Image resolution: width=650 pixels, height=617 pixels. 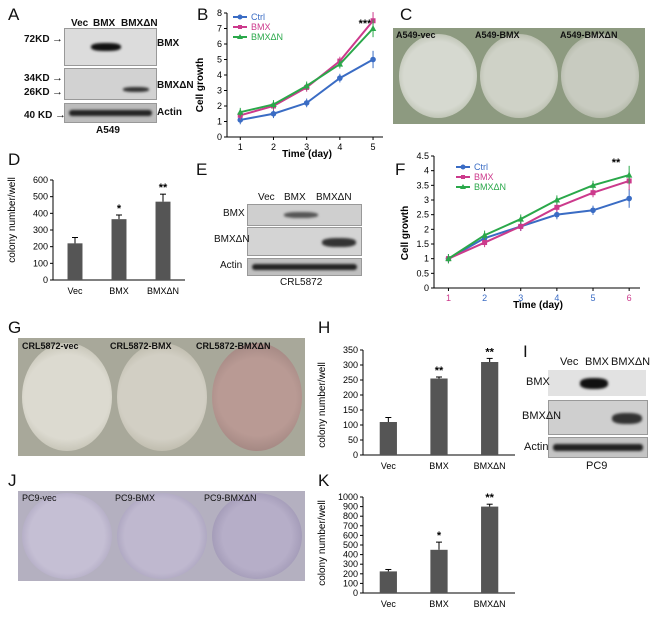 I want to click on panel-label-b: B, so click(x=203, y=14).